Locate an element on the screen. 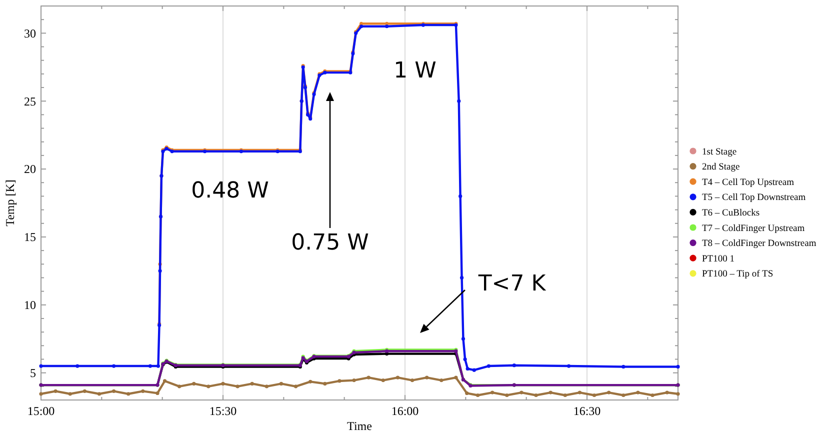 Image resolution: width=821 pixels, height=433 pixels. y-tick-label: 10 is located at coordinates (30, 305).